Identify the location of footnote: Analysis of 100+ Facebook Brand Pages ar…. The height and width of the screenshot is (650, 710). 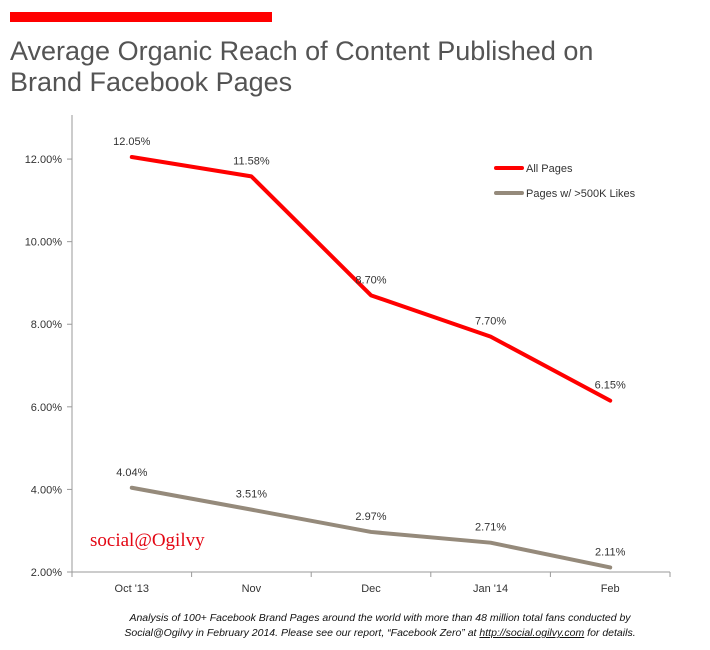
(380, 626).